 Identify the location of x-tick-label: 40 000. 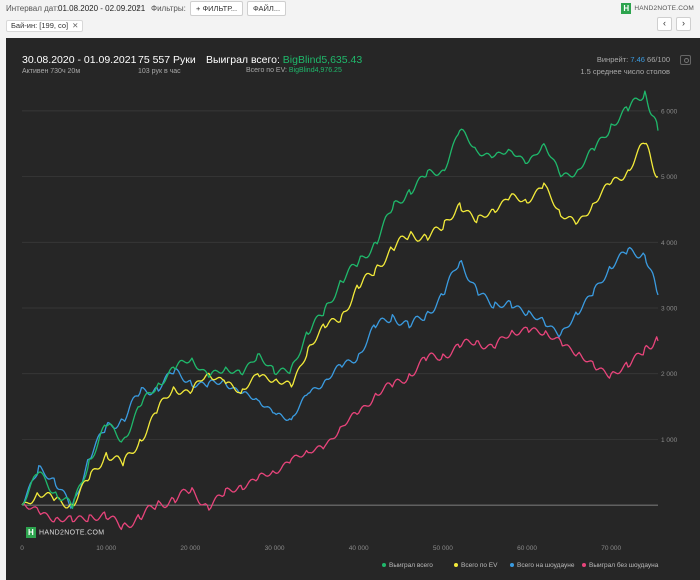
(359, 548).